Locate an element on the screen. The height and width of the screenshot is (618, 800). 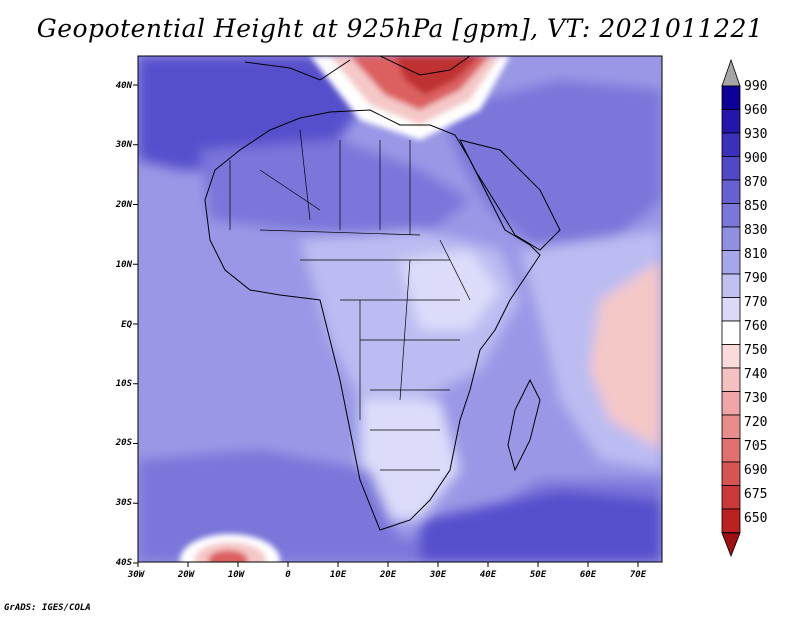
legend-label: 675 is located at coordinates (755, 494).